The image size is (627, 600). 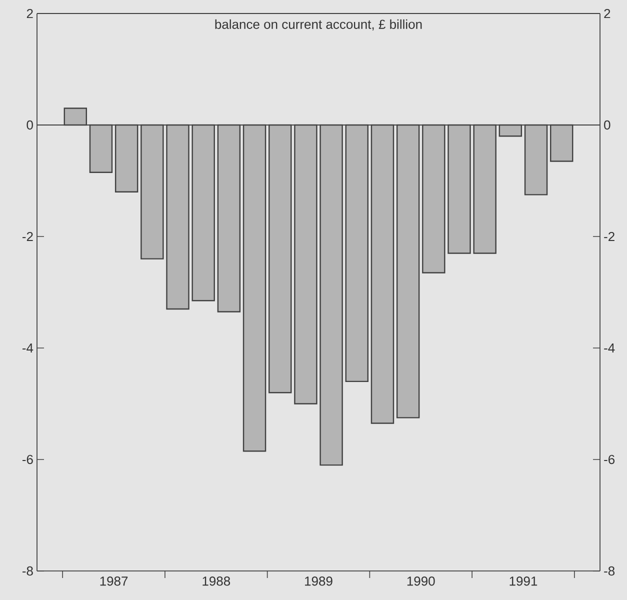 What do you see at coordinates (27, 459) in the screenshot?
I see `y2-tick-label: -6` at bounding box center [27, 459].